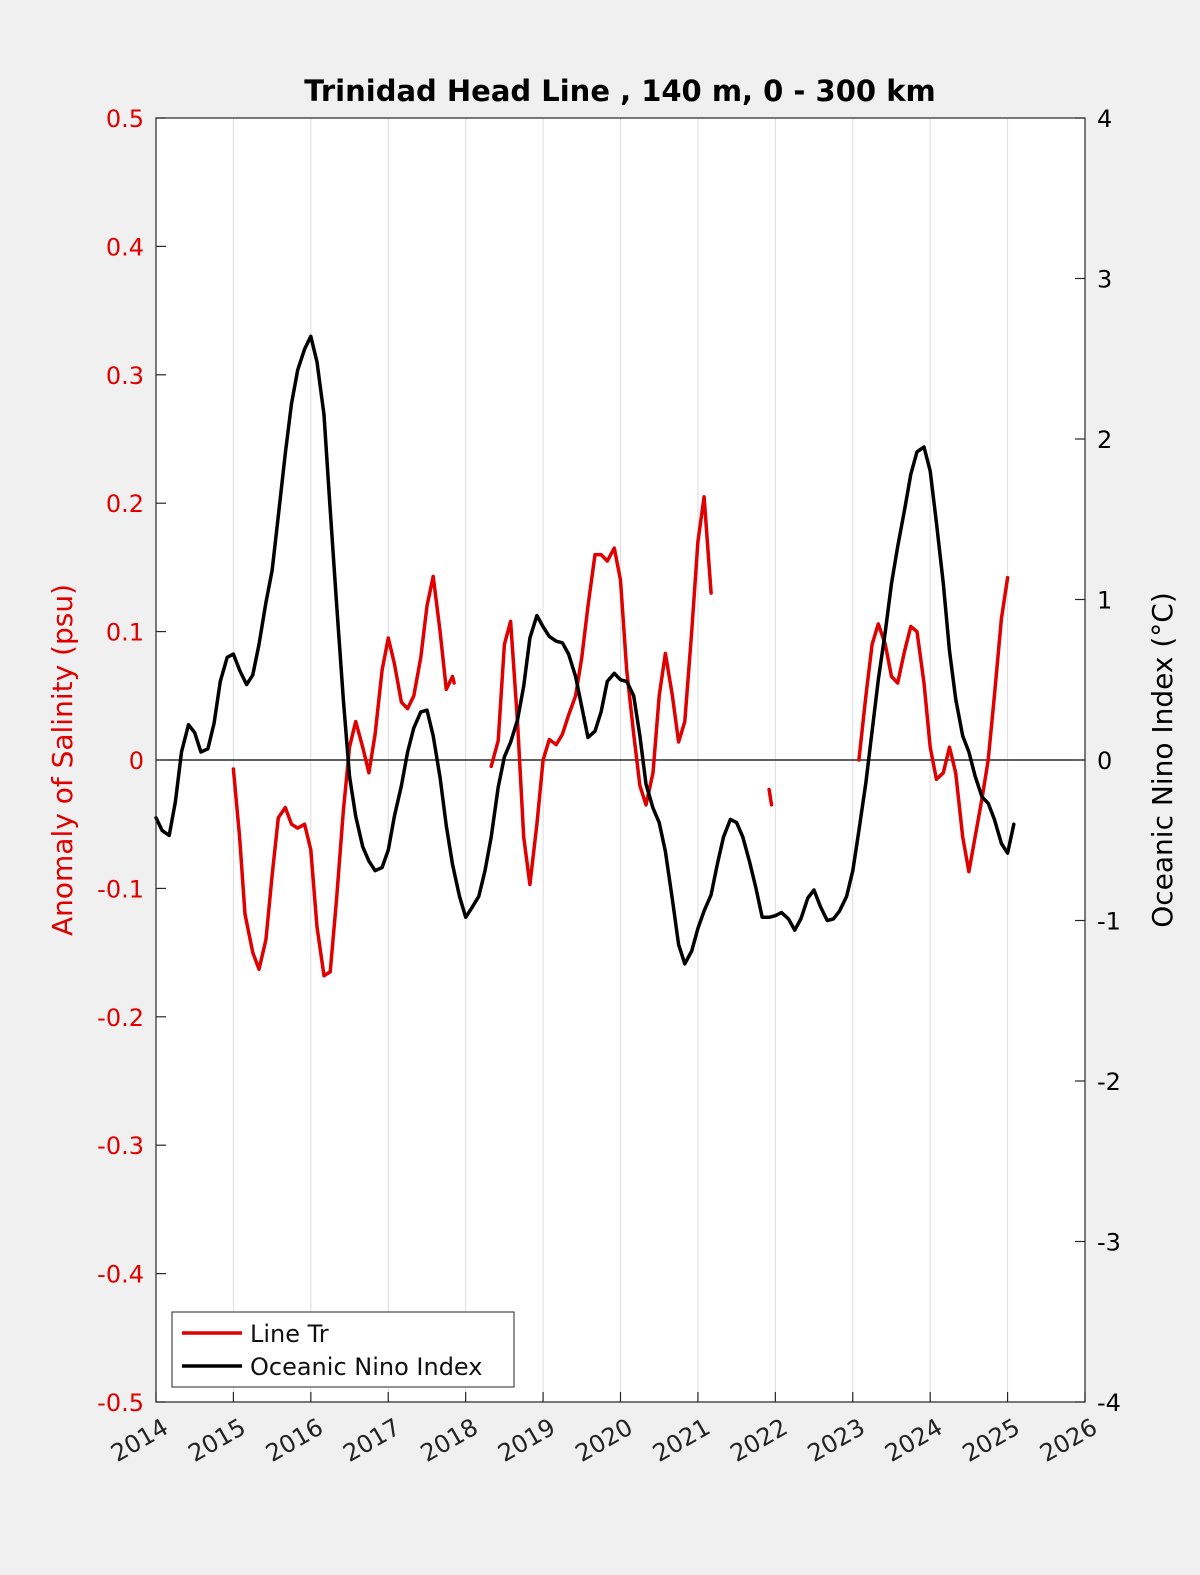 Image resolution: width=1200 pixels, height=1575 pixels. Describe the element at coordinates (125, 633) in the screenshot. I see `left-tick-label: 0.1` at that location.